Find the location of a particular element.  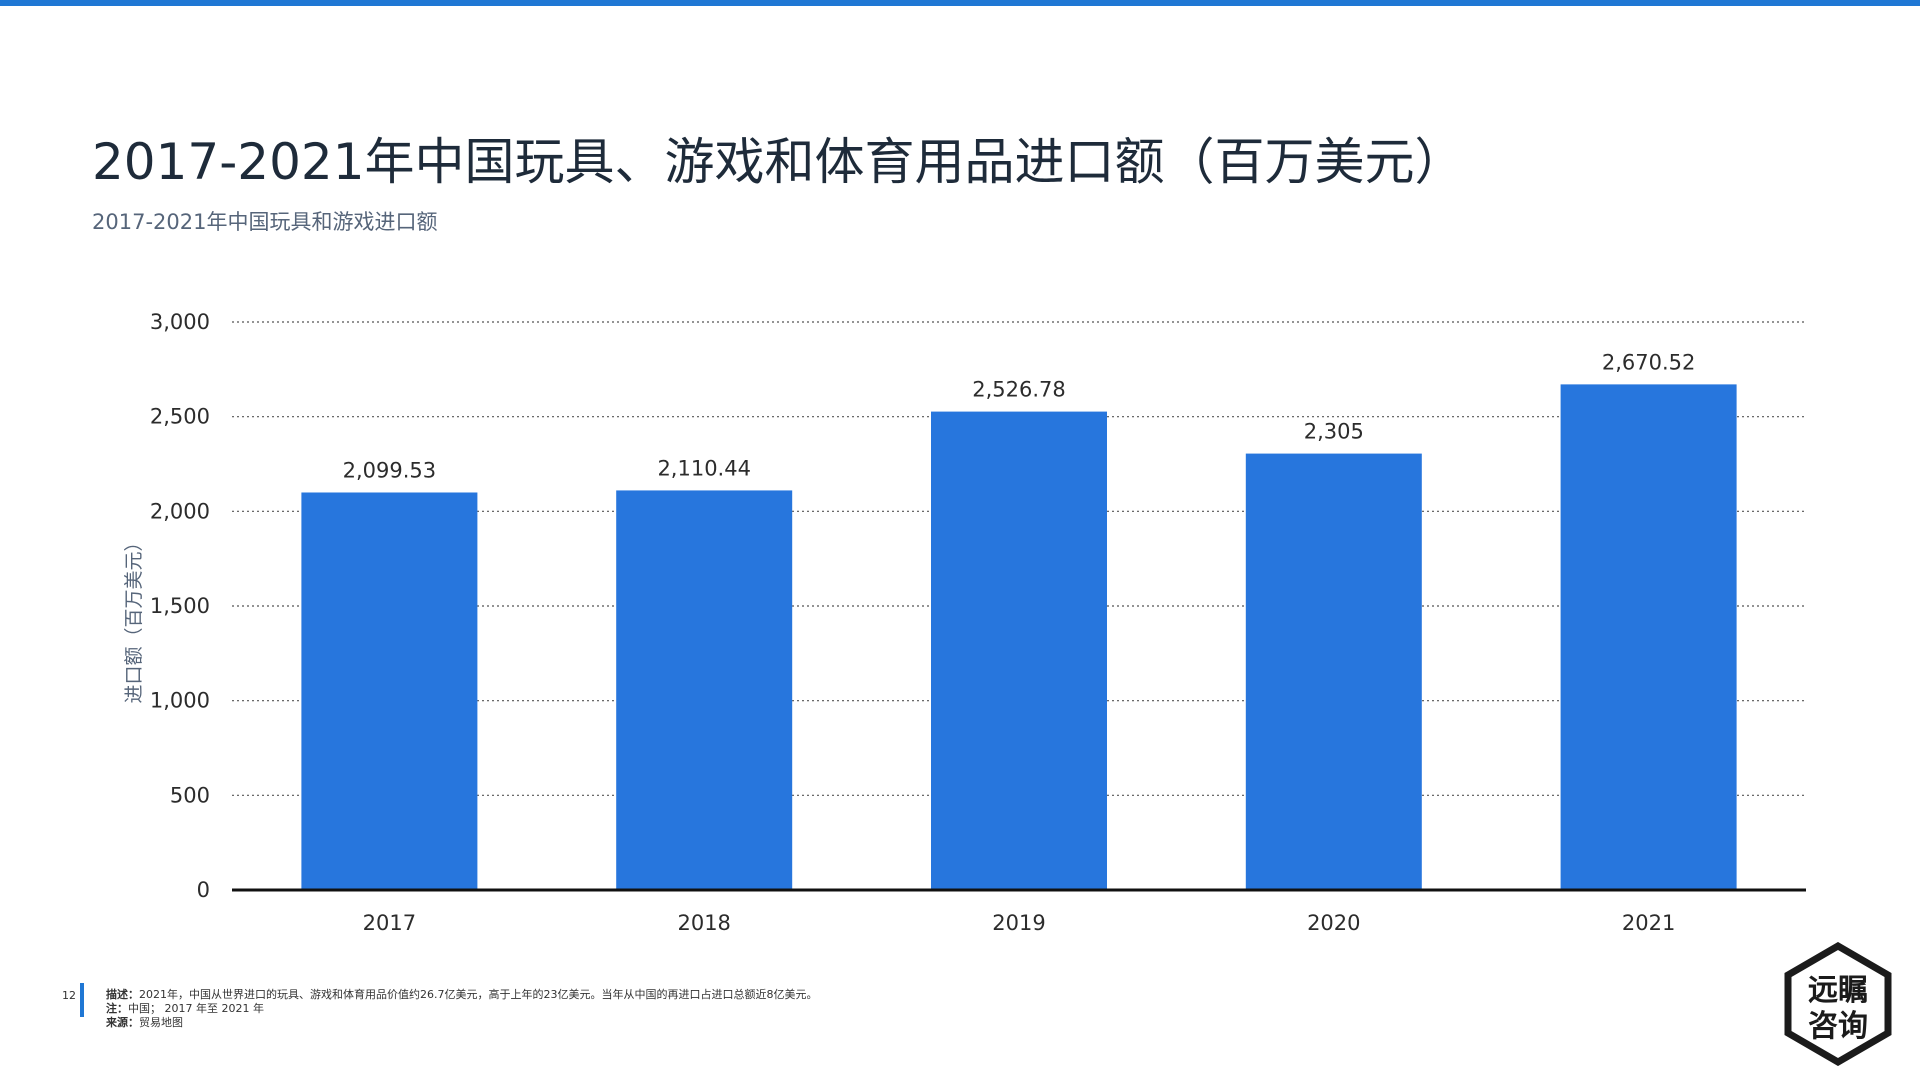

logo-text-line1: 远瞩 is located at coordinates (1838, 990).